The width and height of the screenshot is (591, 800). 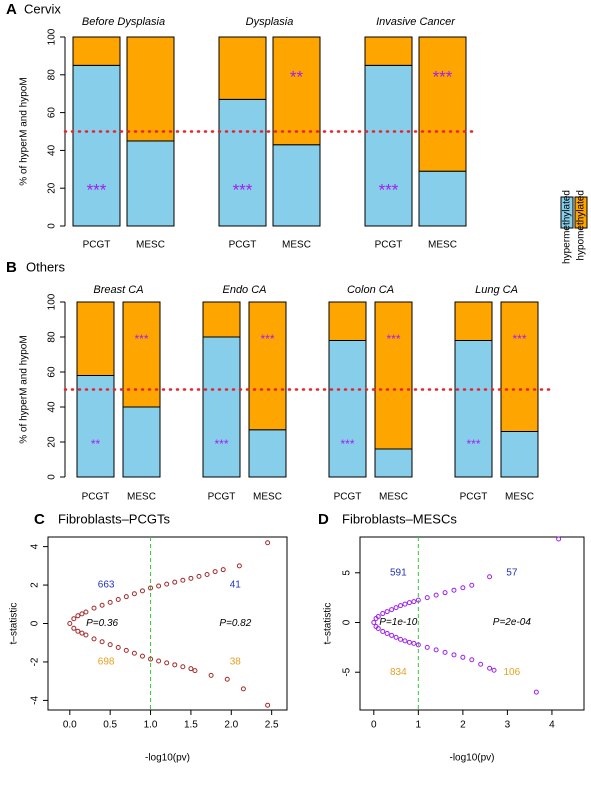 What do you see at coordinates (191, 725) in the screenshot?
I see `x-tick-label: 1.5` at bounding box center [191, 725].